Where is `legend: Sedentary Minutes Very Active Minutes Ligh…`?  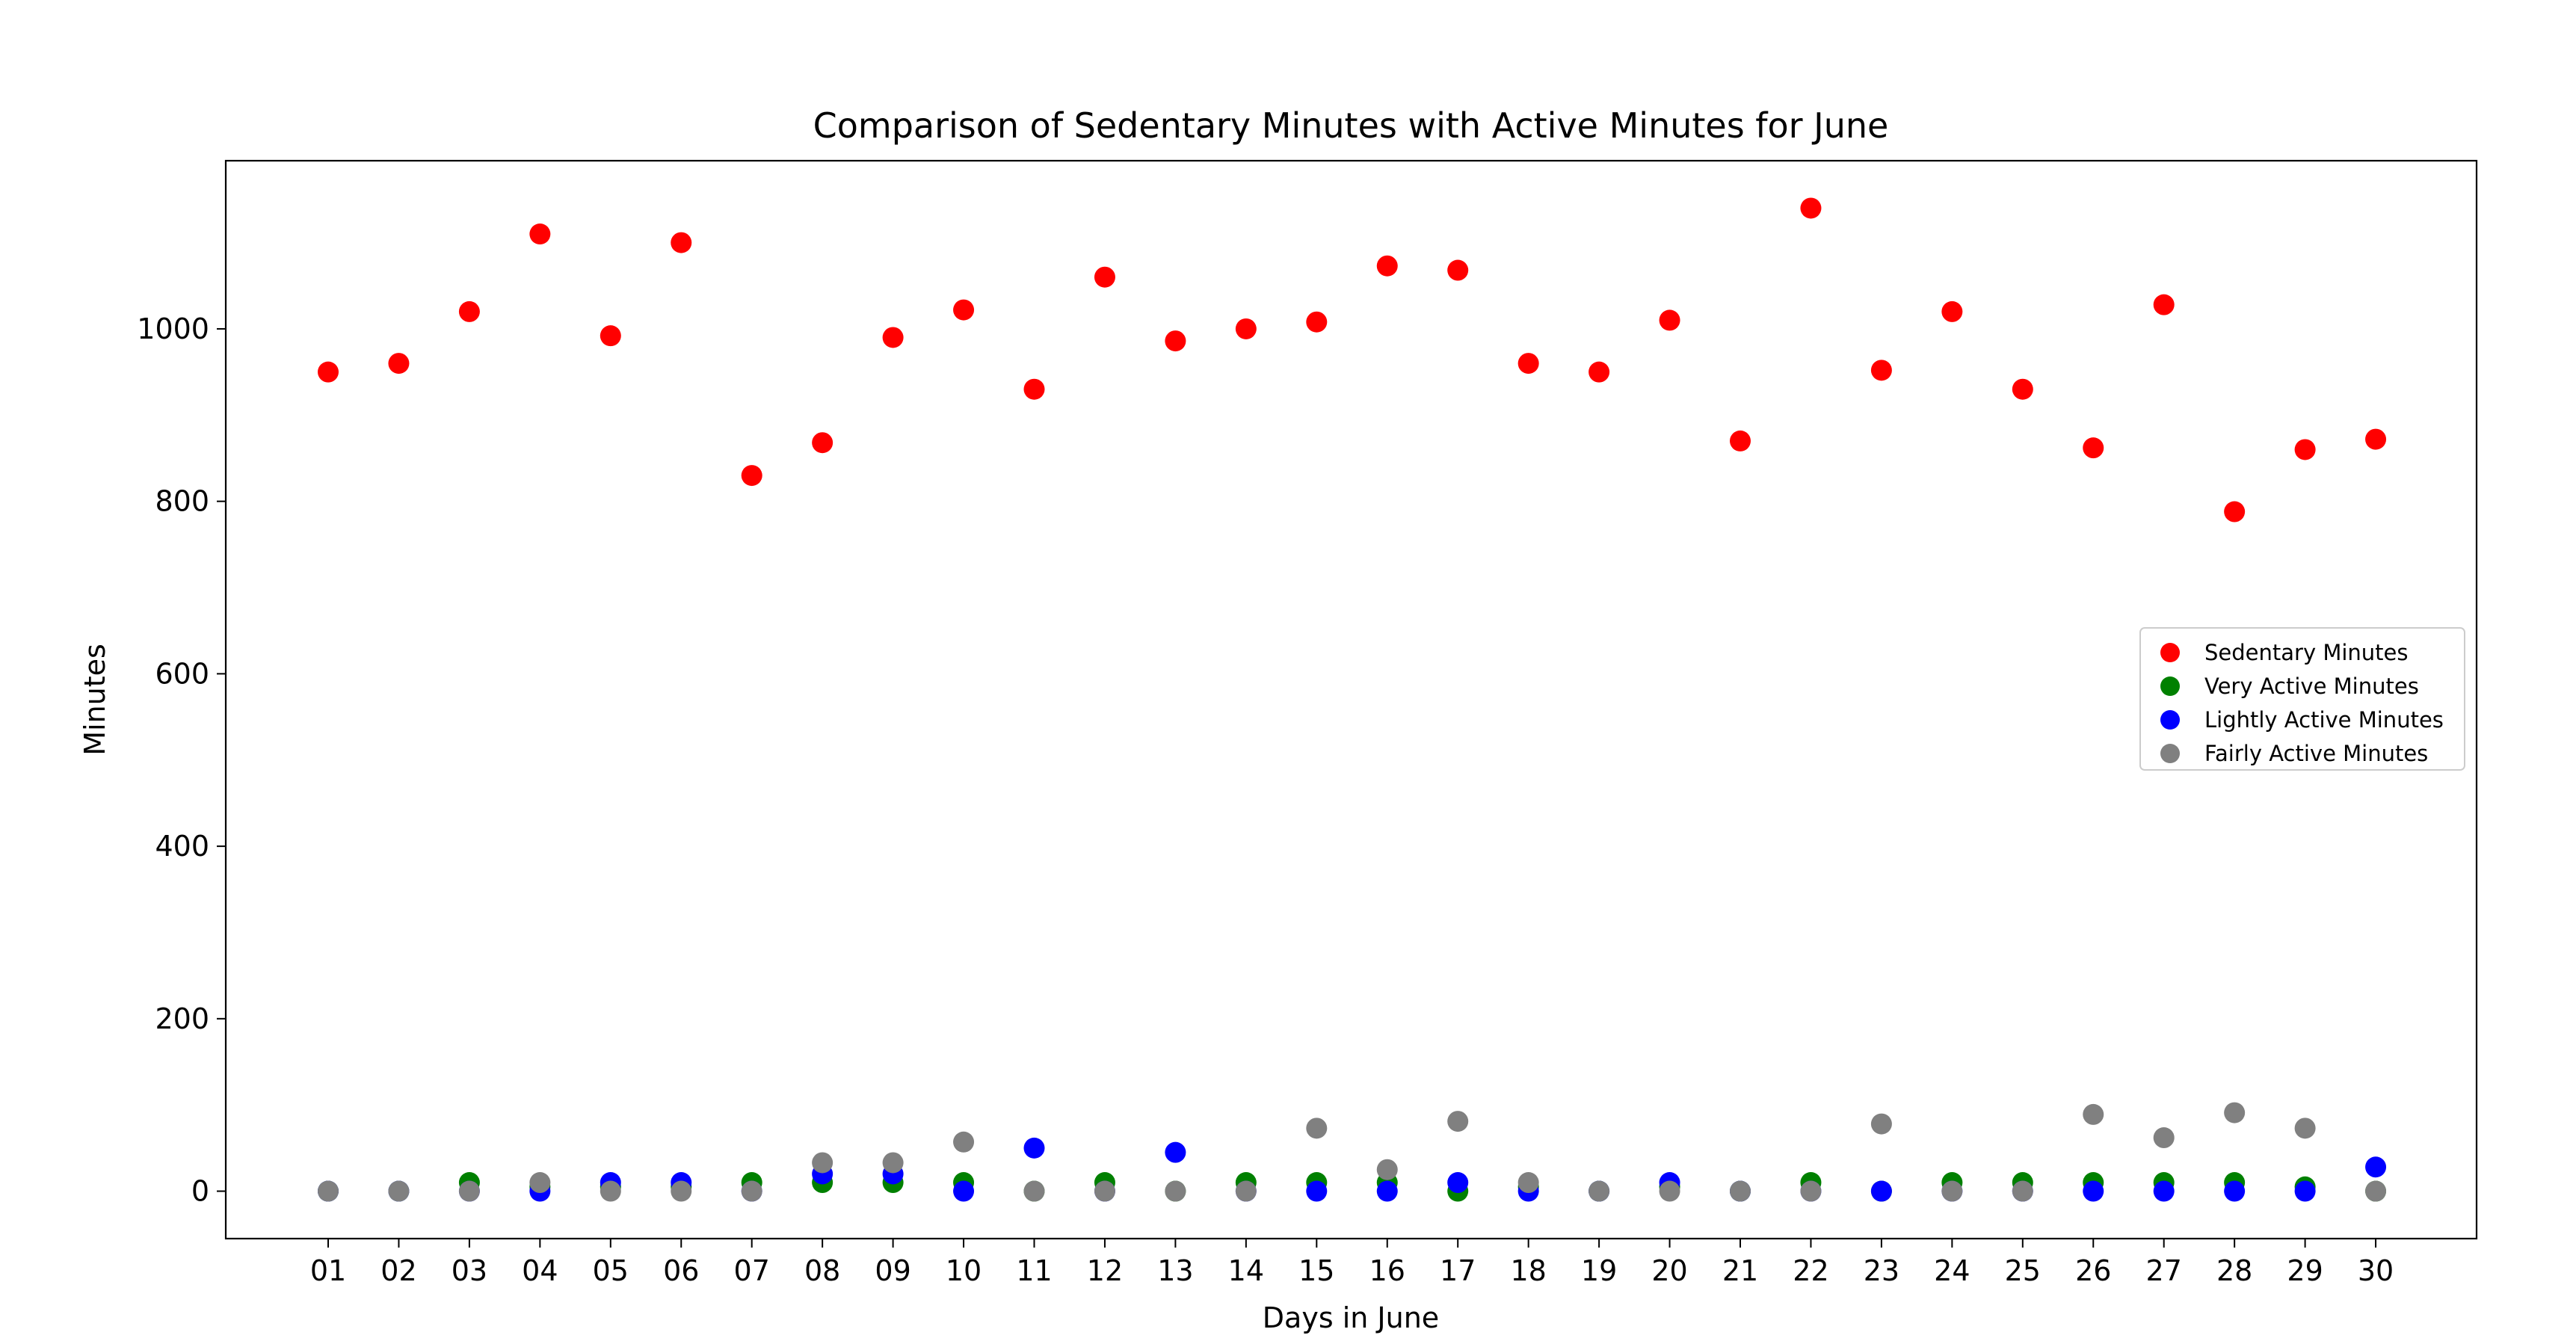
legend: Sedentary Minutes Very Active Minutes Ligh… is located at coordinates (2302, 699).